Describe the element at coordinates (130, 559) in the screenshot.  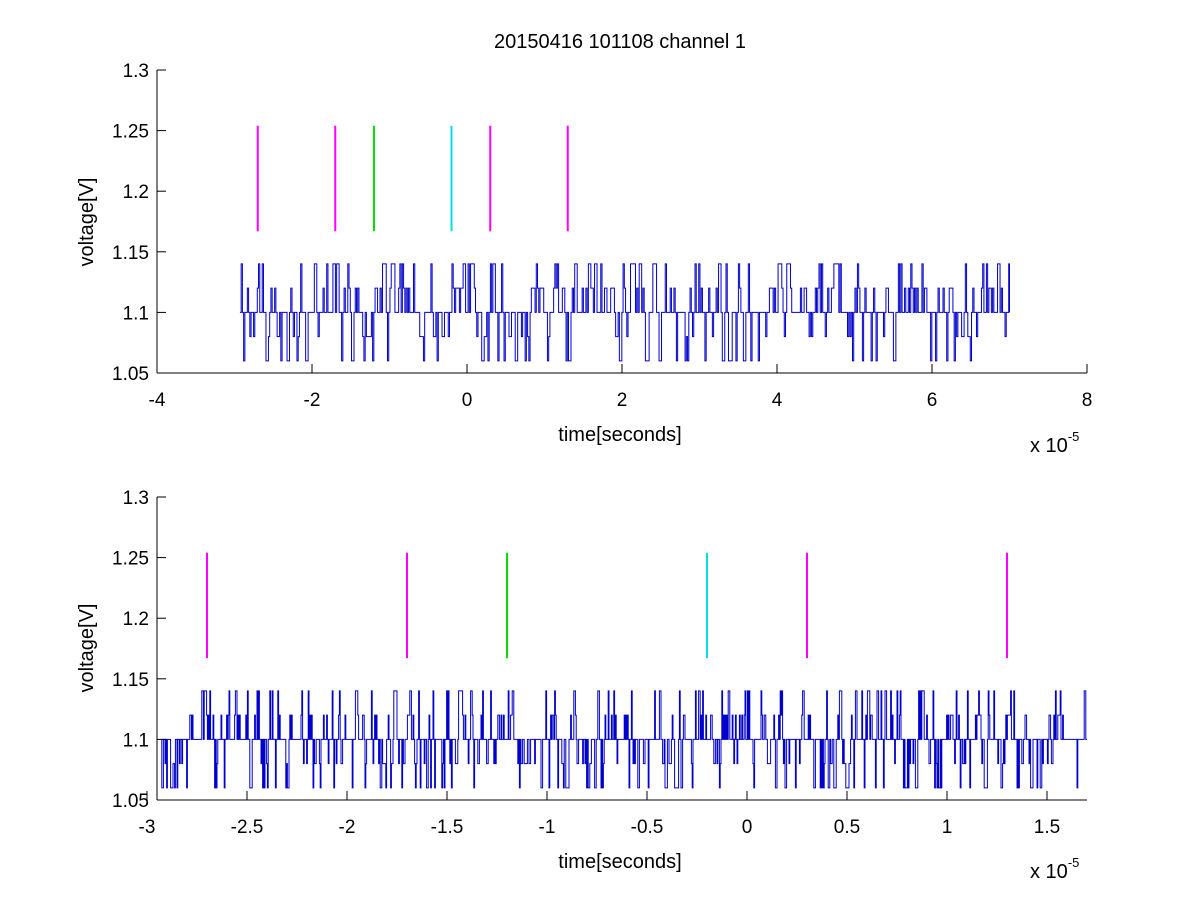
I see `bottom-plot-ytick-label: 1.25` at that location.